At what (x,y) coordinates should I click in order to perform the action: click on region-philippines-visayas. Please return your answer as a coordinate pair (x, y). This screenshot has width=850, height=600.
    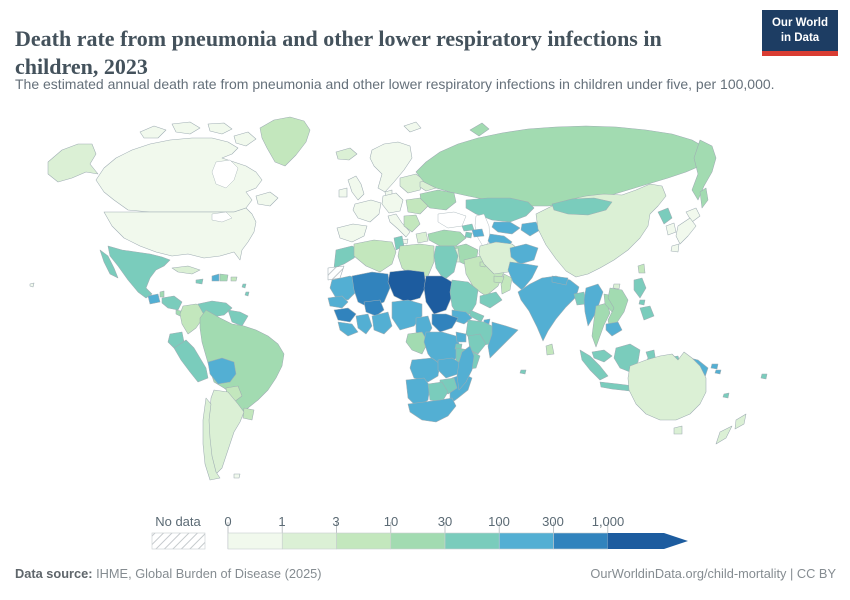
    Looking at the image, I should click on (642, 302).